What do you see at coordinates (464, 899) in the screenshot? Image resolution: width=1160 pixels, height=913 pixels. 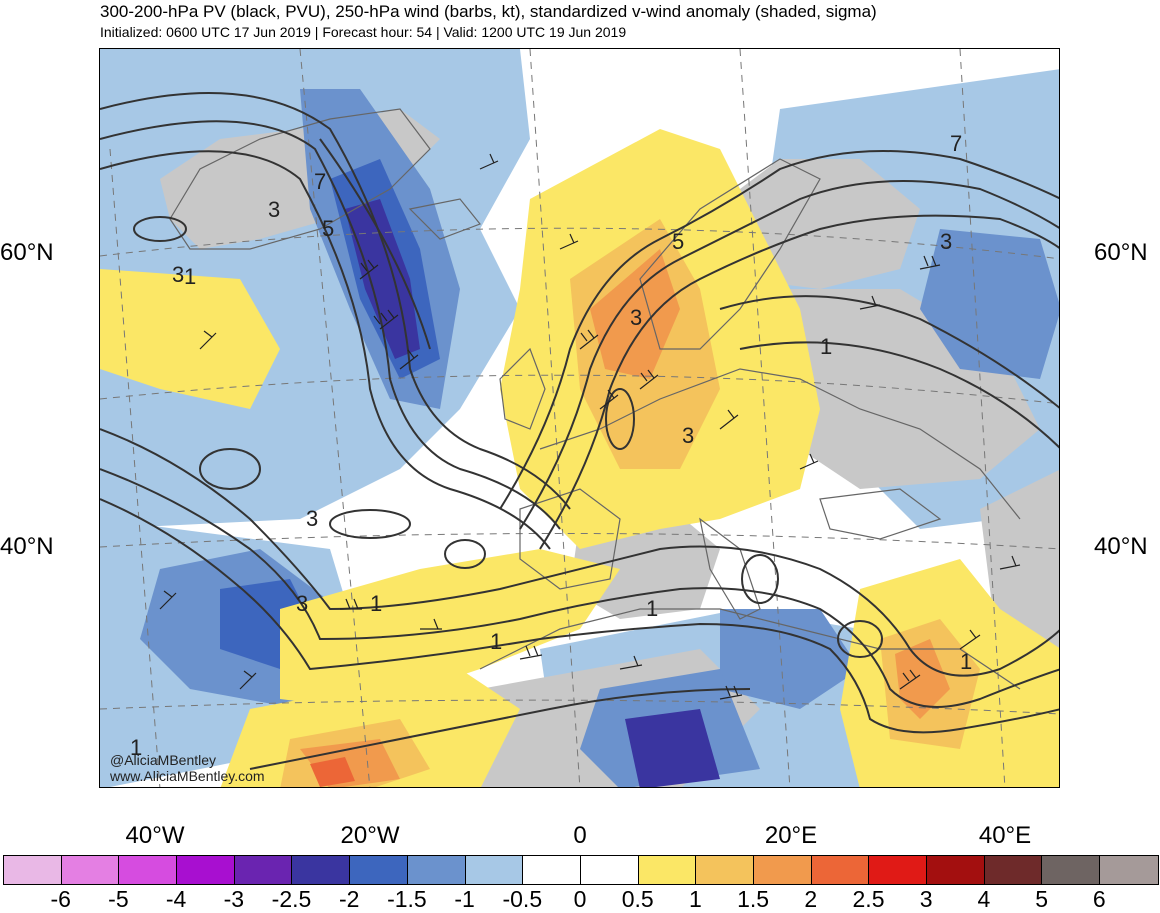 I see `colorbar-tick-label: -1` at bounding box center [464, 899].